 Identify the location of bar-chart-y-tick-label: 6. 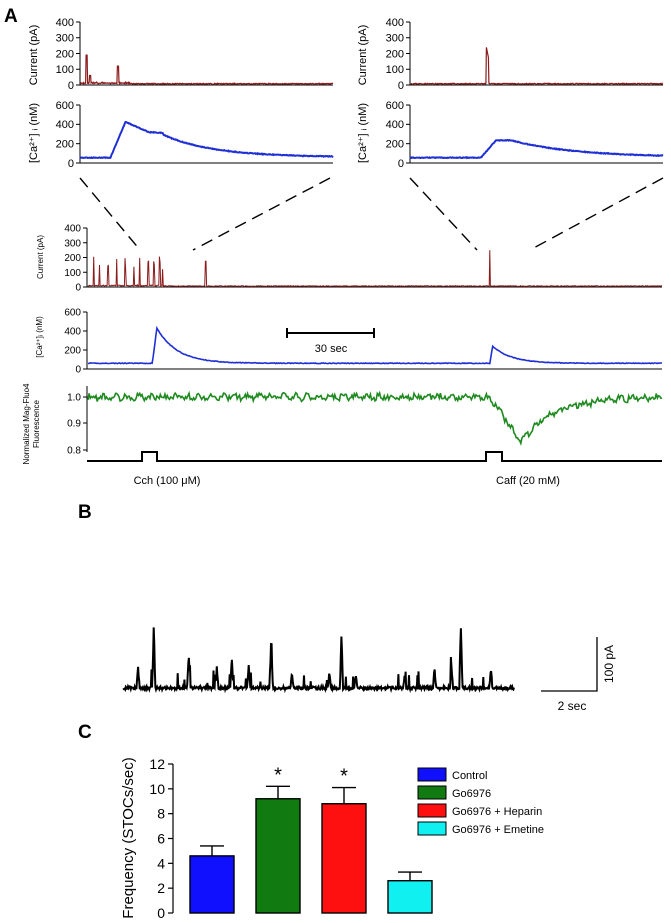
(161, 839).